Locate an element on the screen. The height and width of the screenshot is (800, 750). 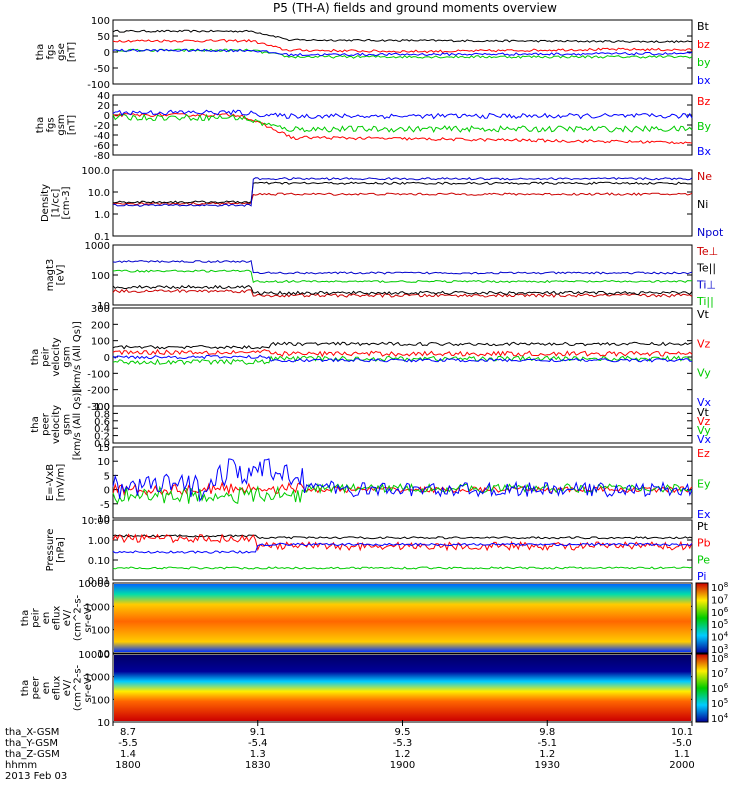
legend-entry: Pi is located at coordinates (701, 576).